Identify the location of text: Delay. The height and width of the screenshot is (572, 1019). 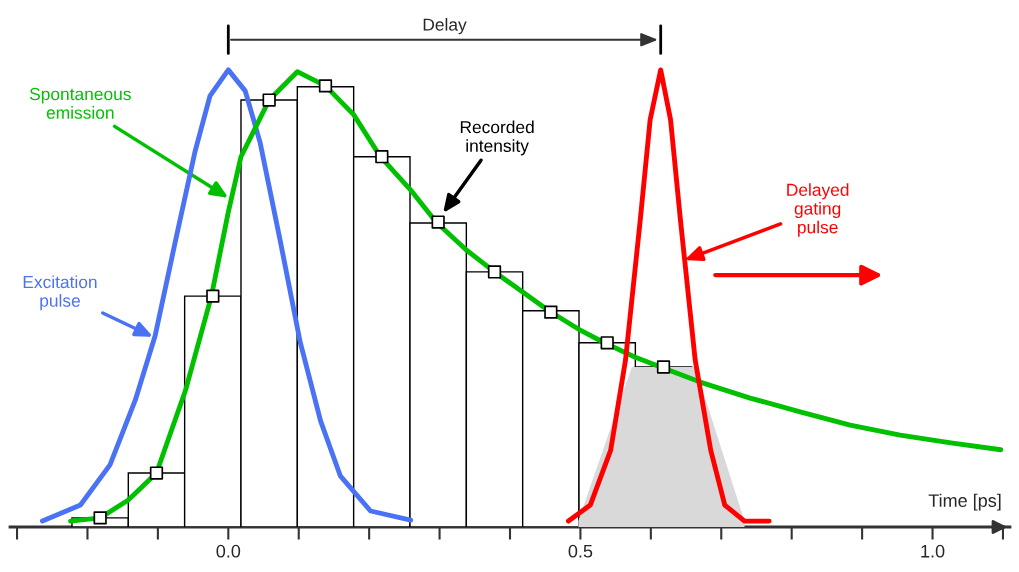
(445, 26).